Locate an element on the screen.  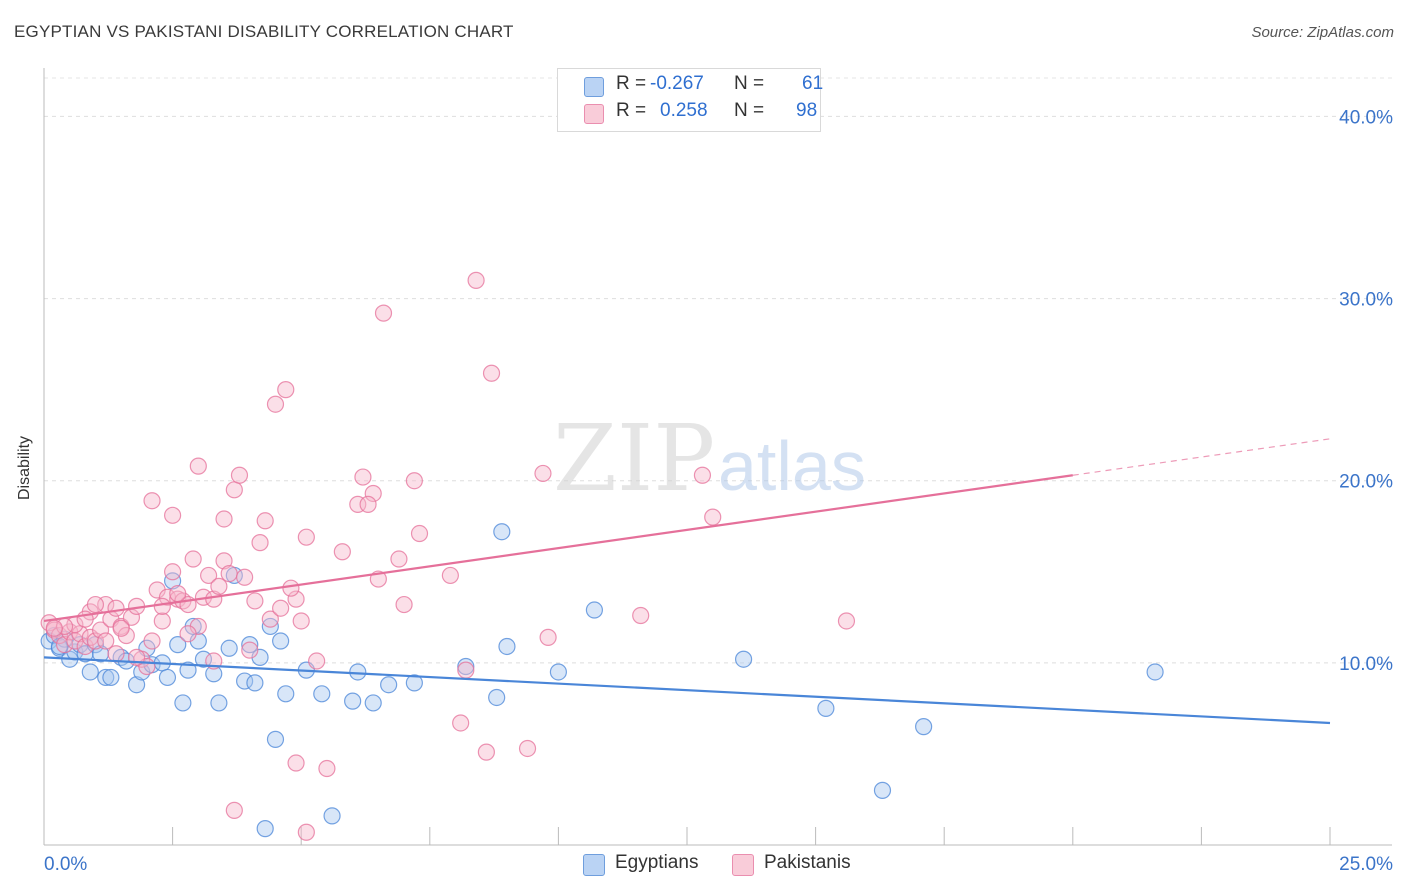
y-tick-label: 20.0% is located at coordinates (1366, 482).